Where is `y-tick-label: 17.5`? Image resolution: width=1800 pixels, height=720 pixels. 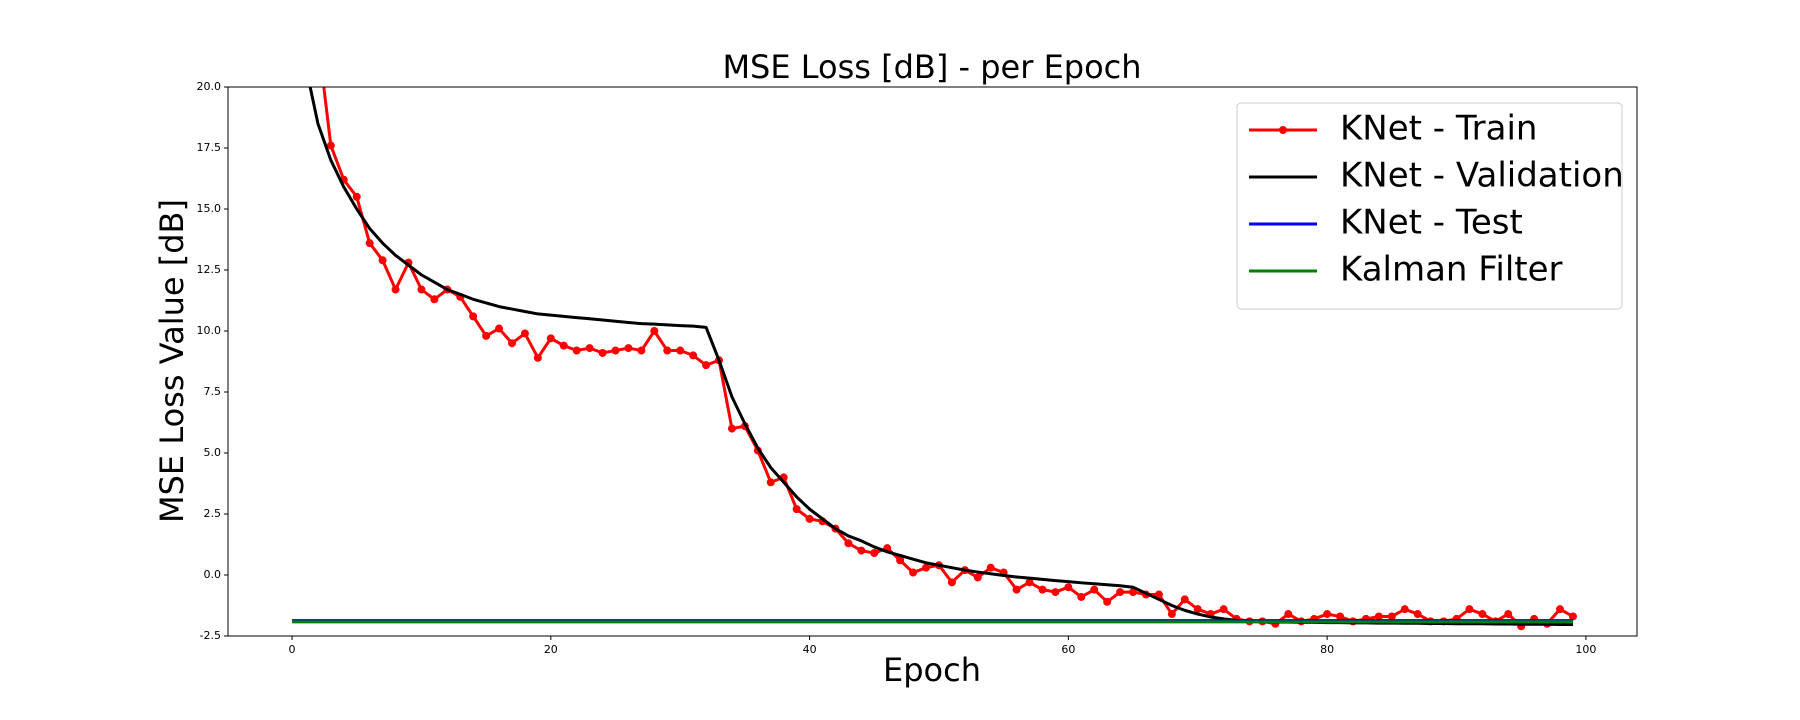 y-tick-label: 17.5 is located at coordinates (209, 147).